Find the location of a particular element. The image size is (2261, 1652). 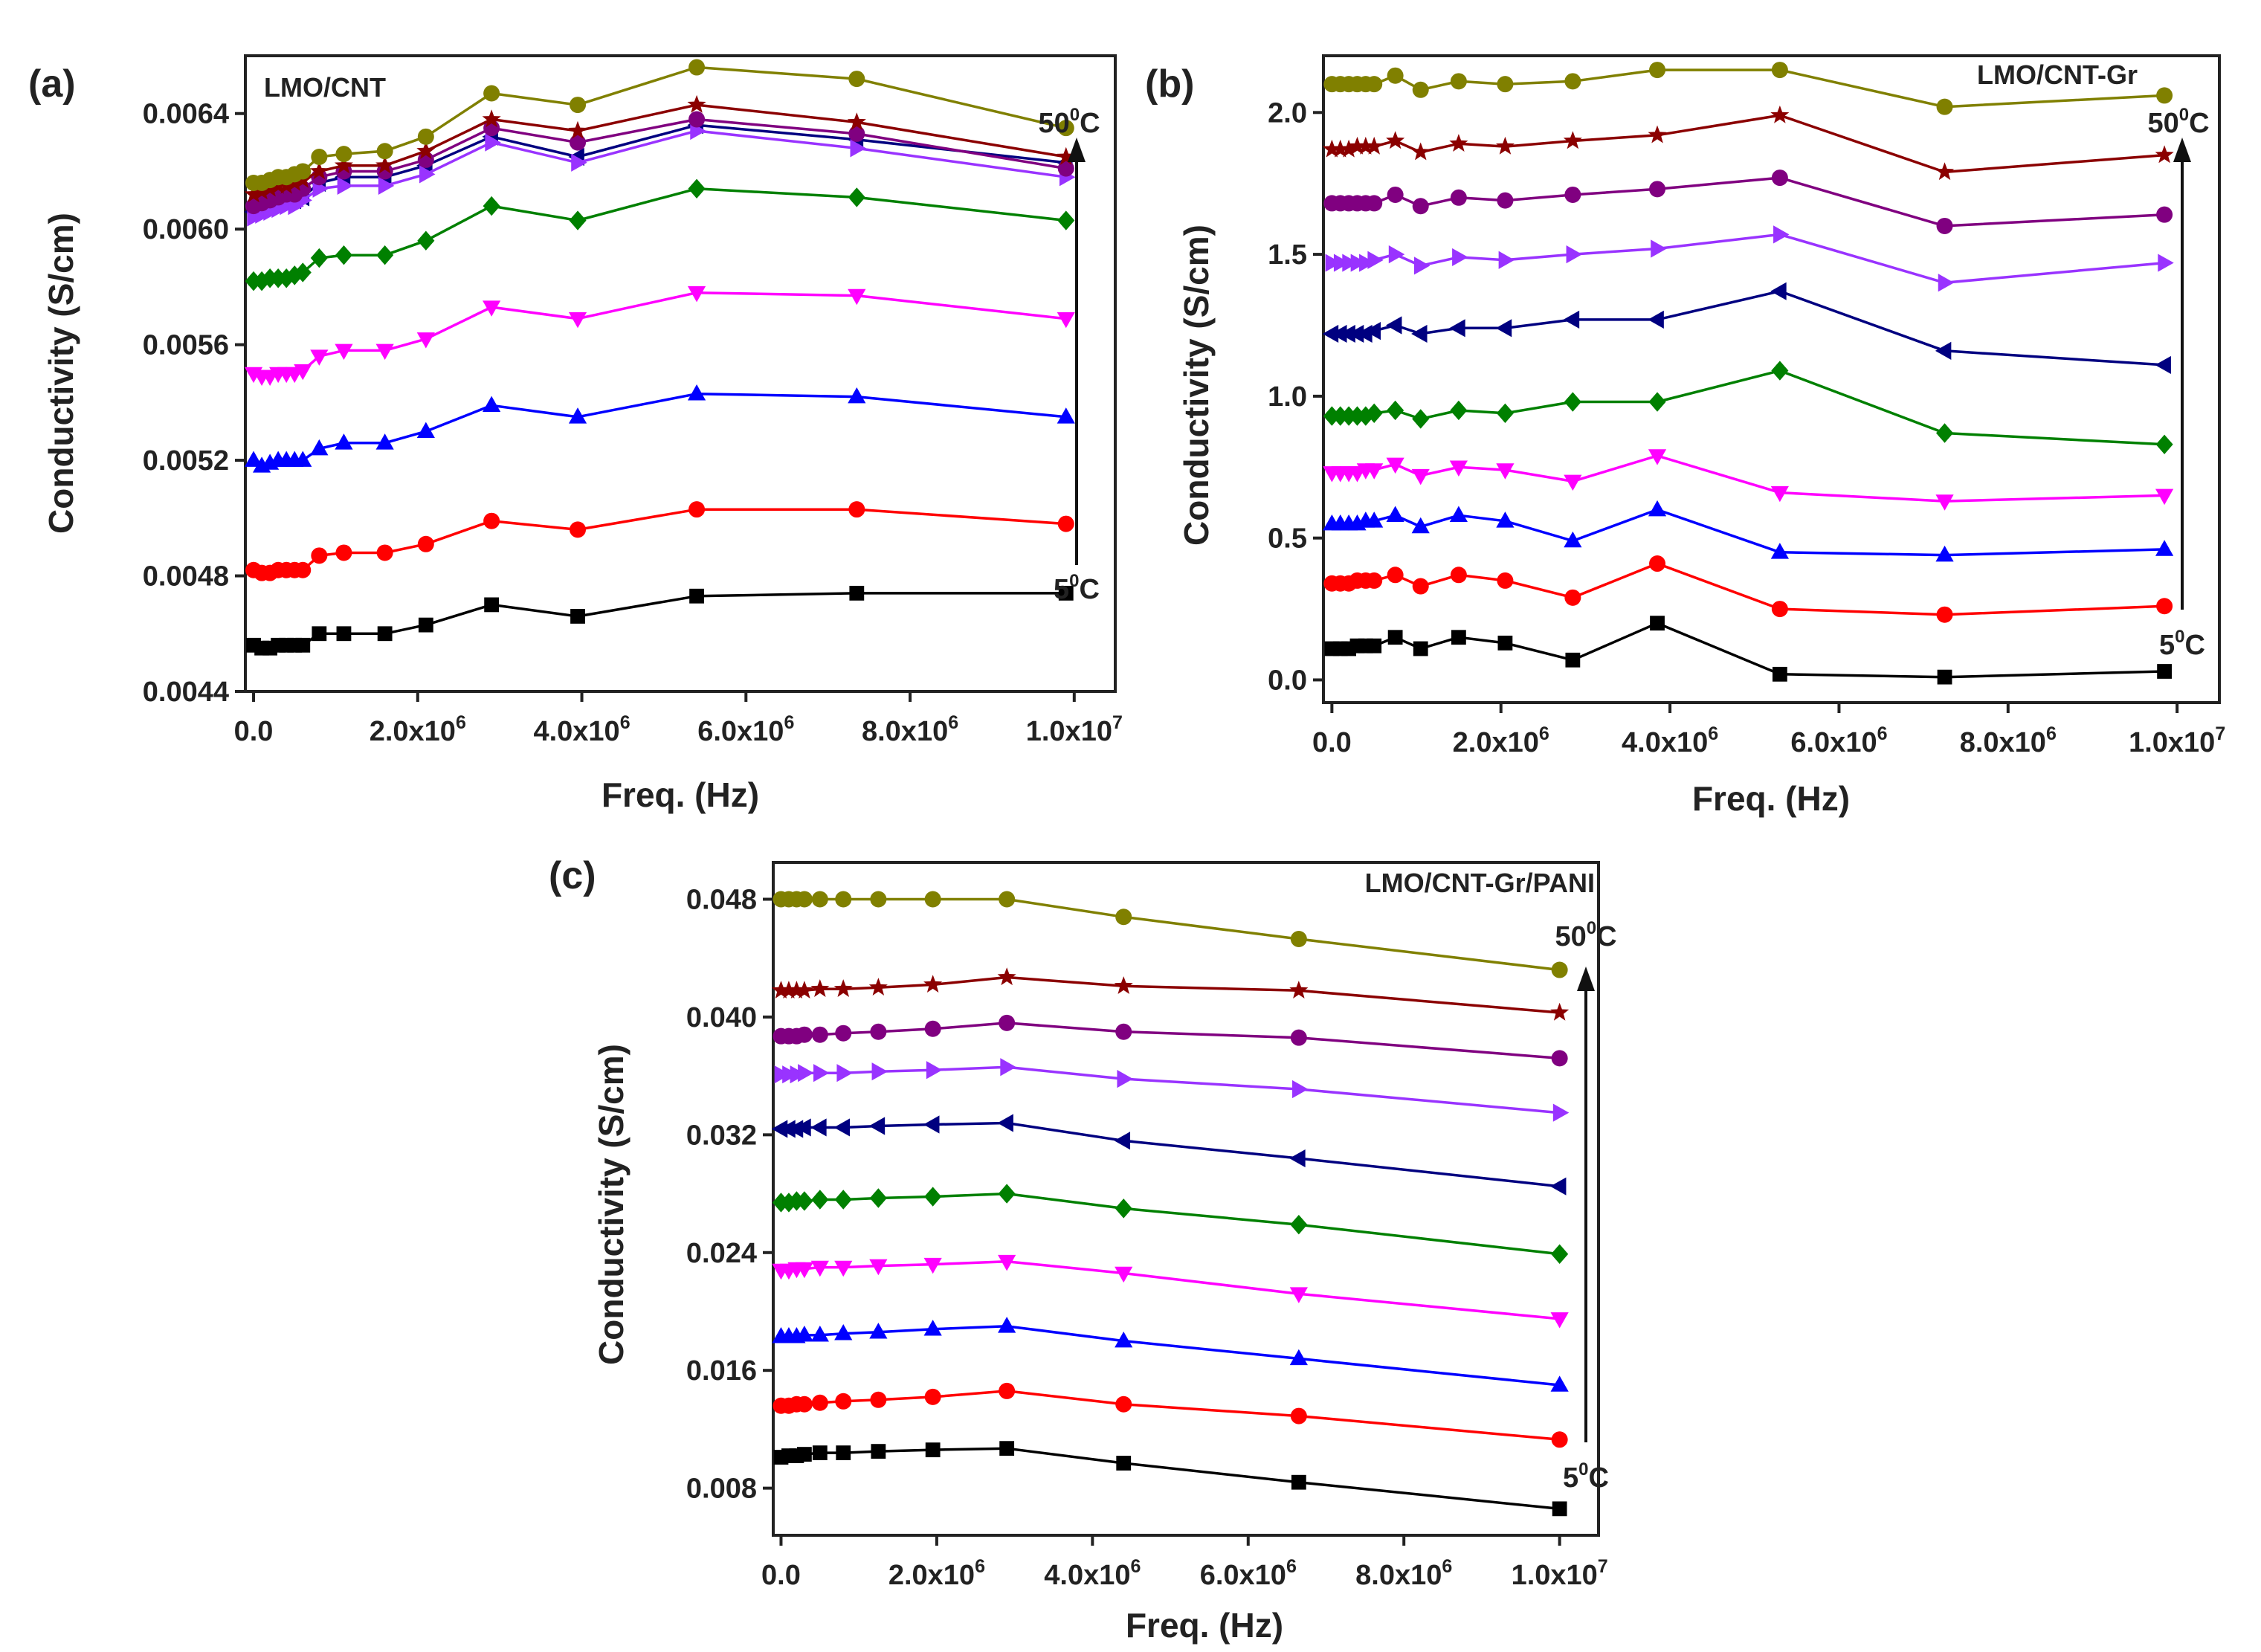

plot-frame is located at coordinates (1186, 1199).